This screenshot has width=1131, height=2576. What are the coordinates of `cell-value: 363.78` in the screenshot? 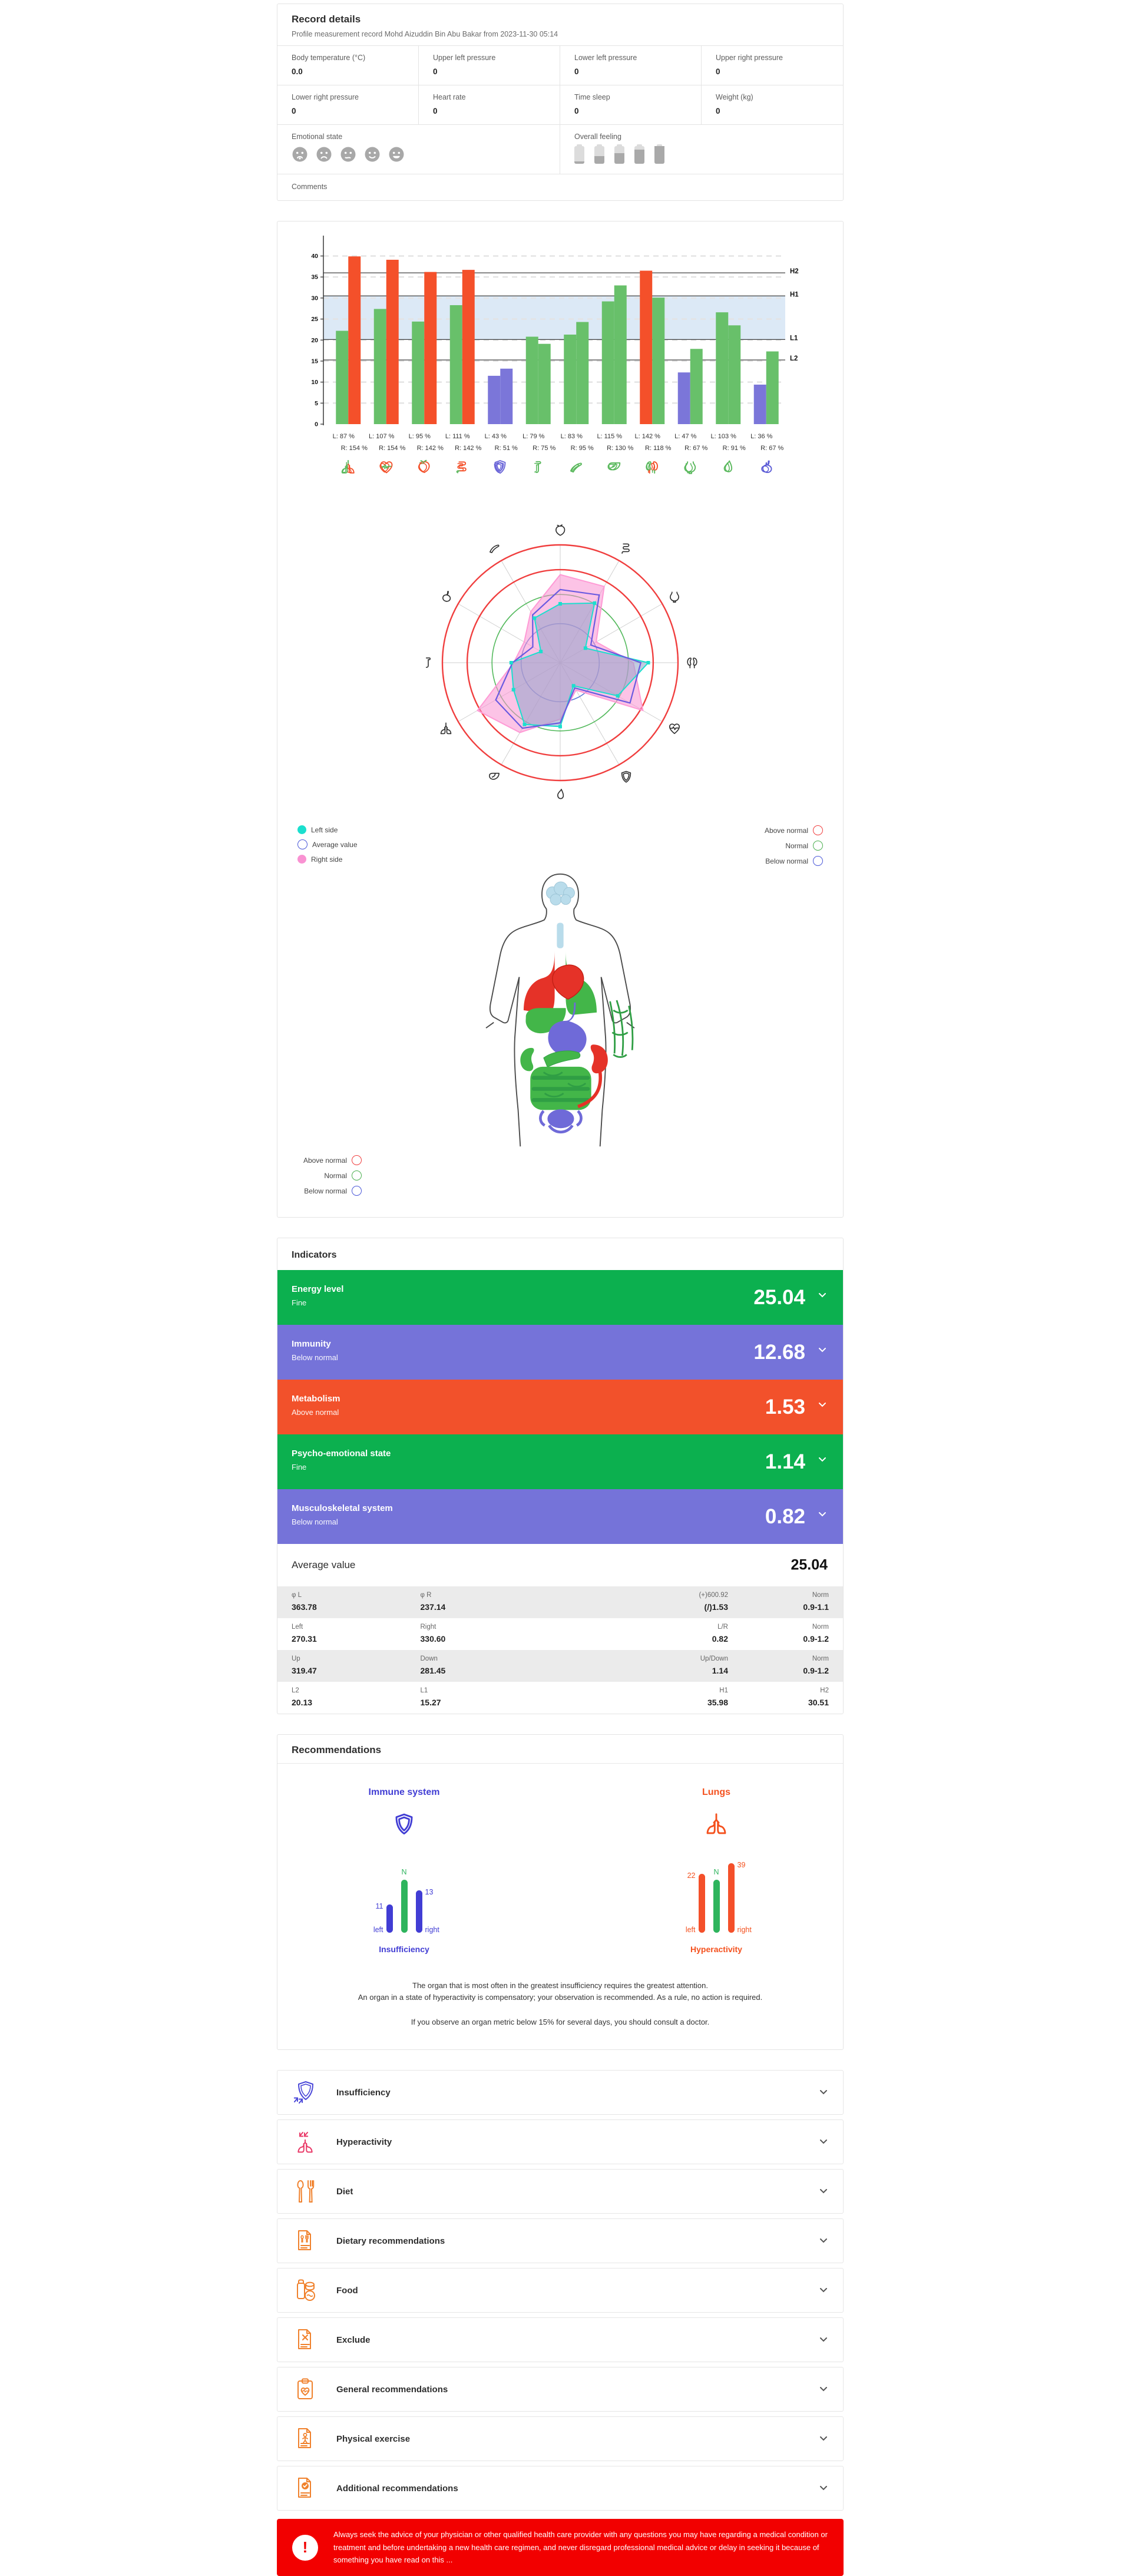 It's located at (304, 1607).